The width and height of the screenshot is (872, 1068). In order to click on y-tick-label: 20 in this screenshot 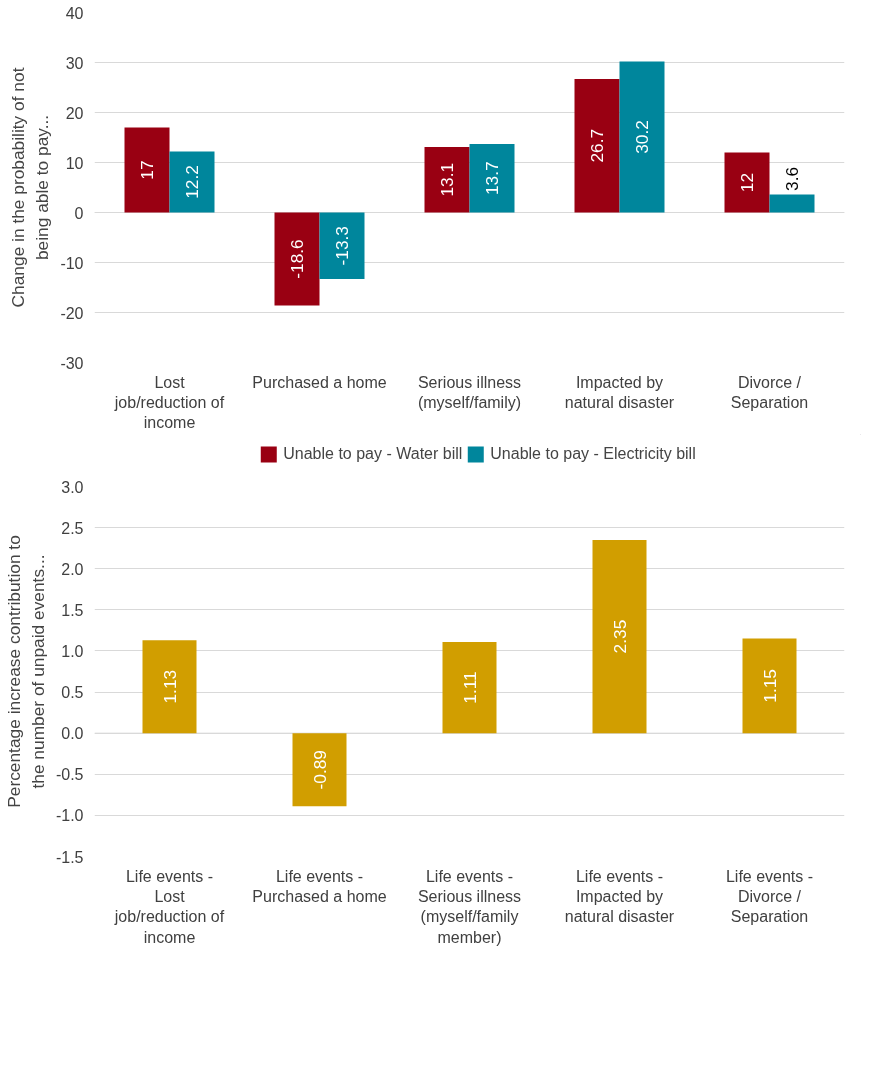, I will do `click(74, 113)`.